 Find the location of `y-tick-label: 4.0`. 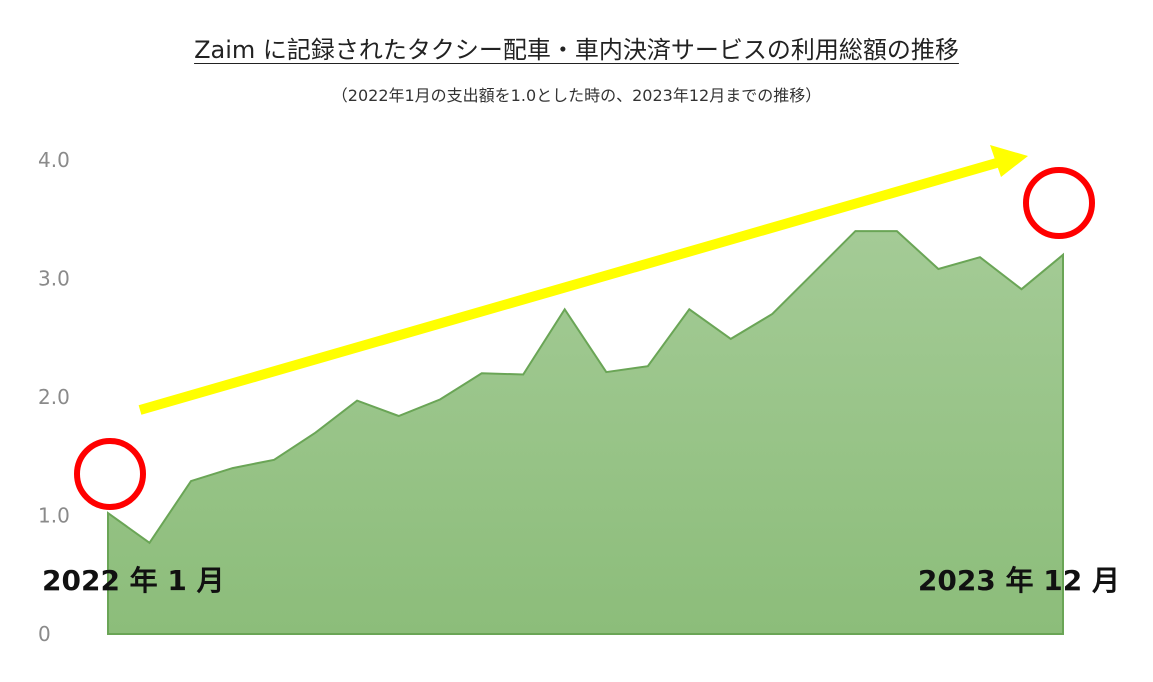

y-tick-label: 4.0 is located at coordinates (54, 160).